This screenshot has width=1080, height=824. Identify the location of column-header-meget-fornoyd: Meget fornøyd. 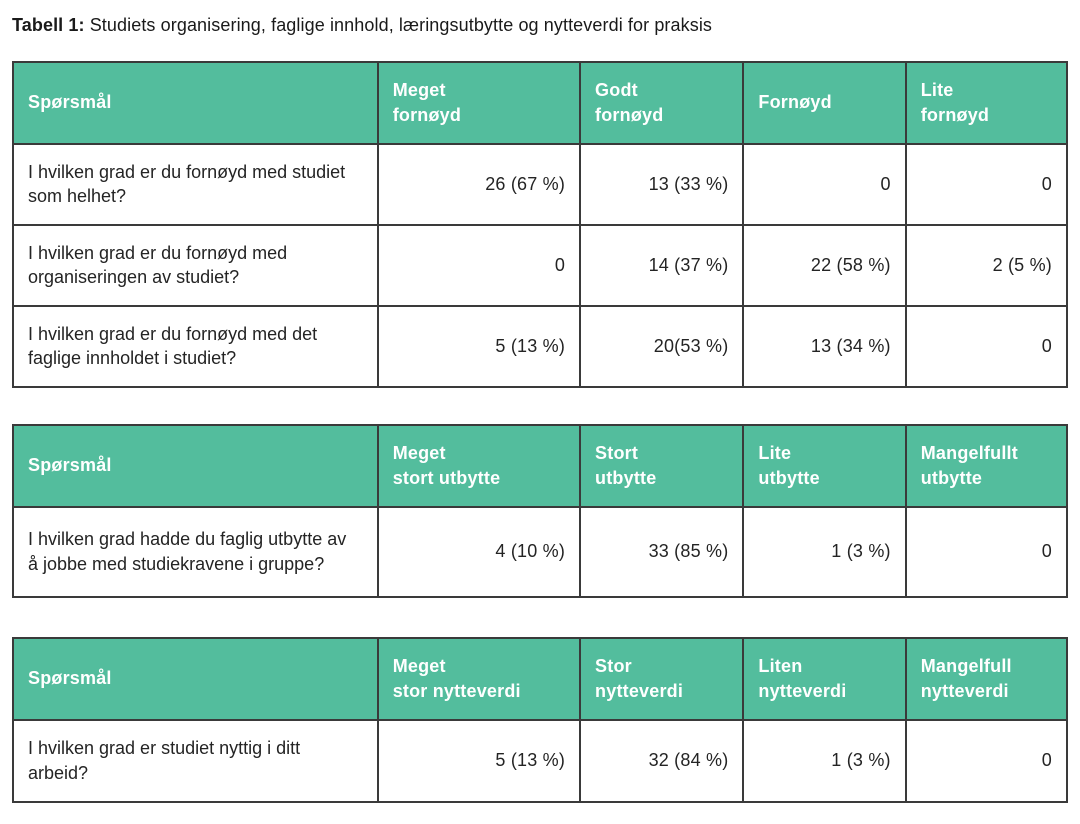
(479, 102).